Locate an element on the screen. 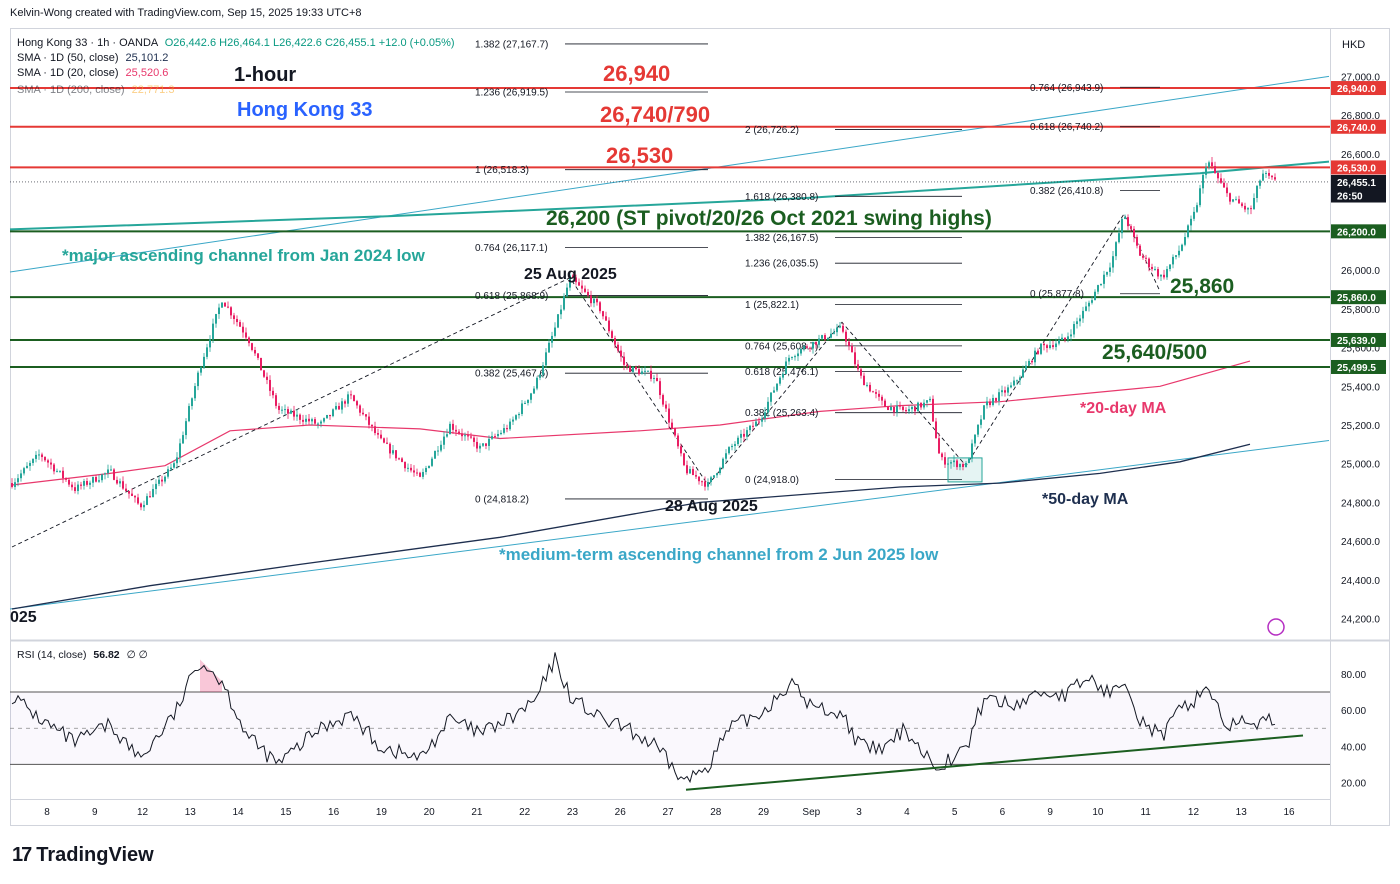 The height and width of the screenshot is (884, 1400). legend-sma50-row: SMA · 1D (50, close) 25,101.2 is located at coordinates (92, 58).